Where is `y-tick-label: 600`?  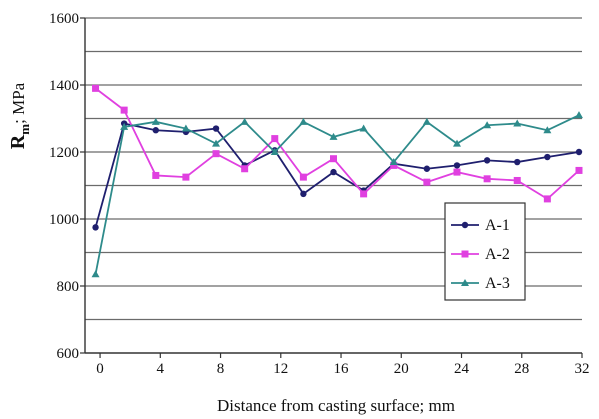 y-tick-label: 600 is located at coordinates (68, 354).